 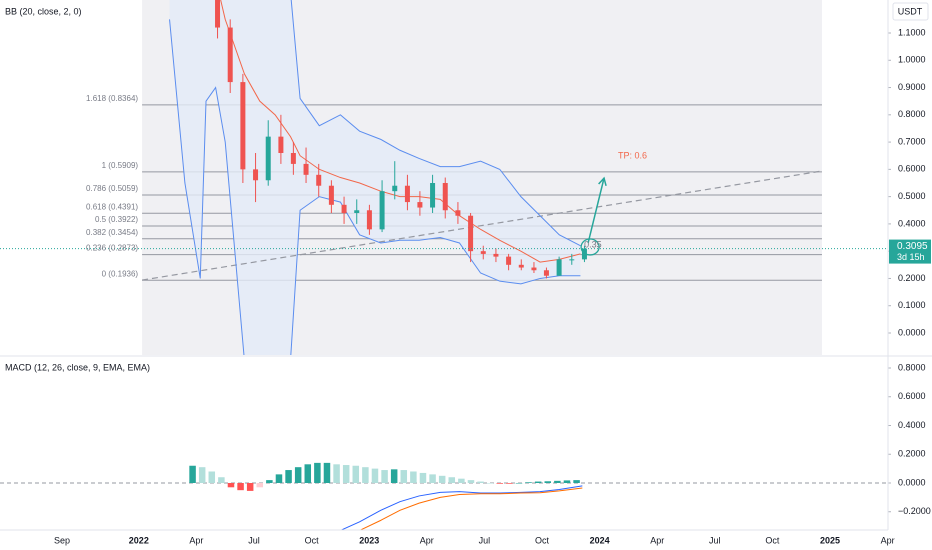 I want to click on x-tick-label: 2025, so click(x=830, y=540).